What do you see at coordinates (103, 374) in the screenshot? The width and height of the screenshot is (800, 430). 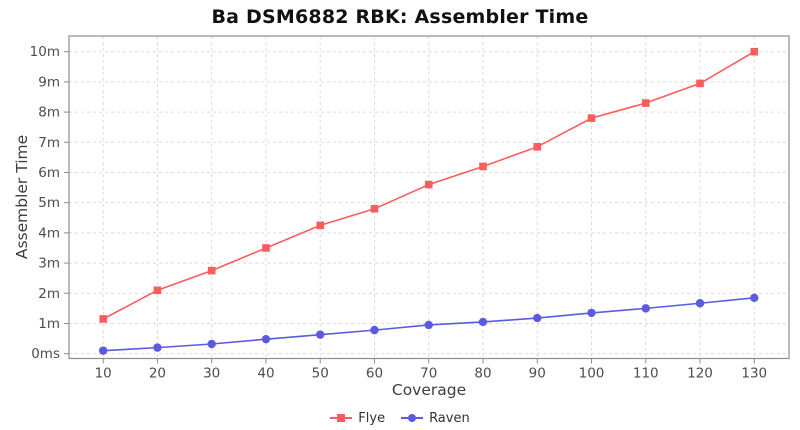 I see `x-tick-label: 10` at bounding box center [103, 374].